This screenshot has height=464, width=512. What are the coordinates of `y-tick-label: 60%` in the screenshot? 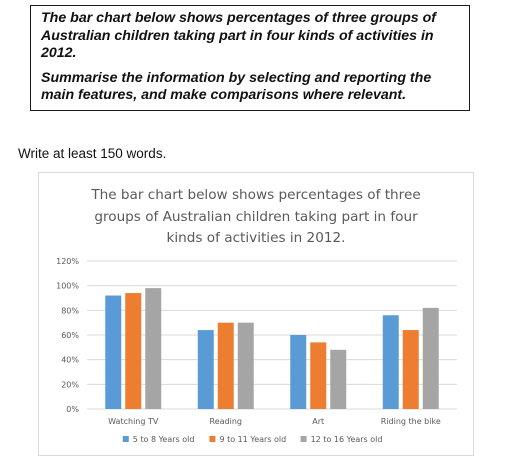 It's located at (70, 335).